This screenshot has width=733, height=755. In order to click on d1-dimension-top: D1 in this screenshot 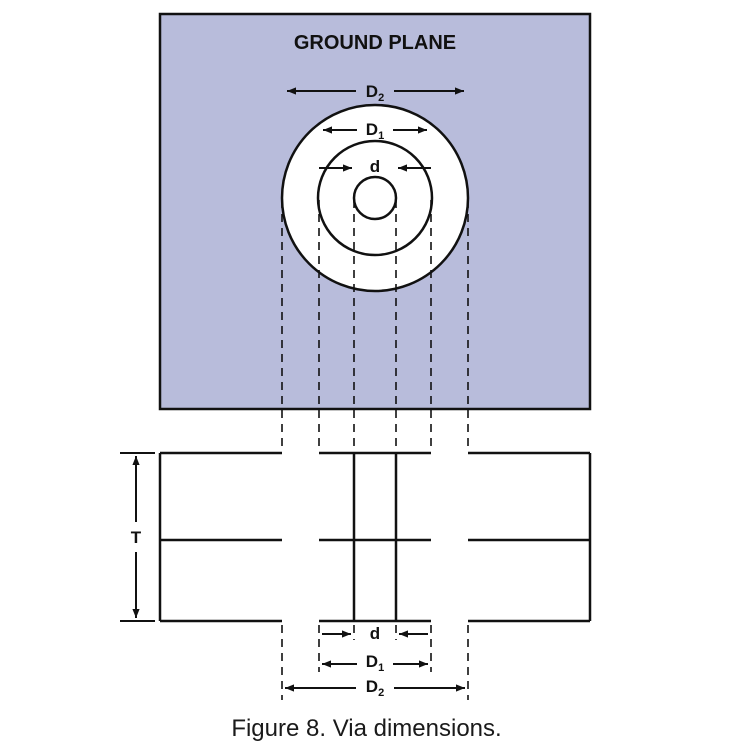, I will do `click(375, 131)`.